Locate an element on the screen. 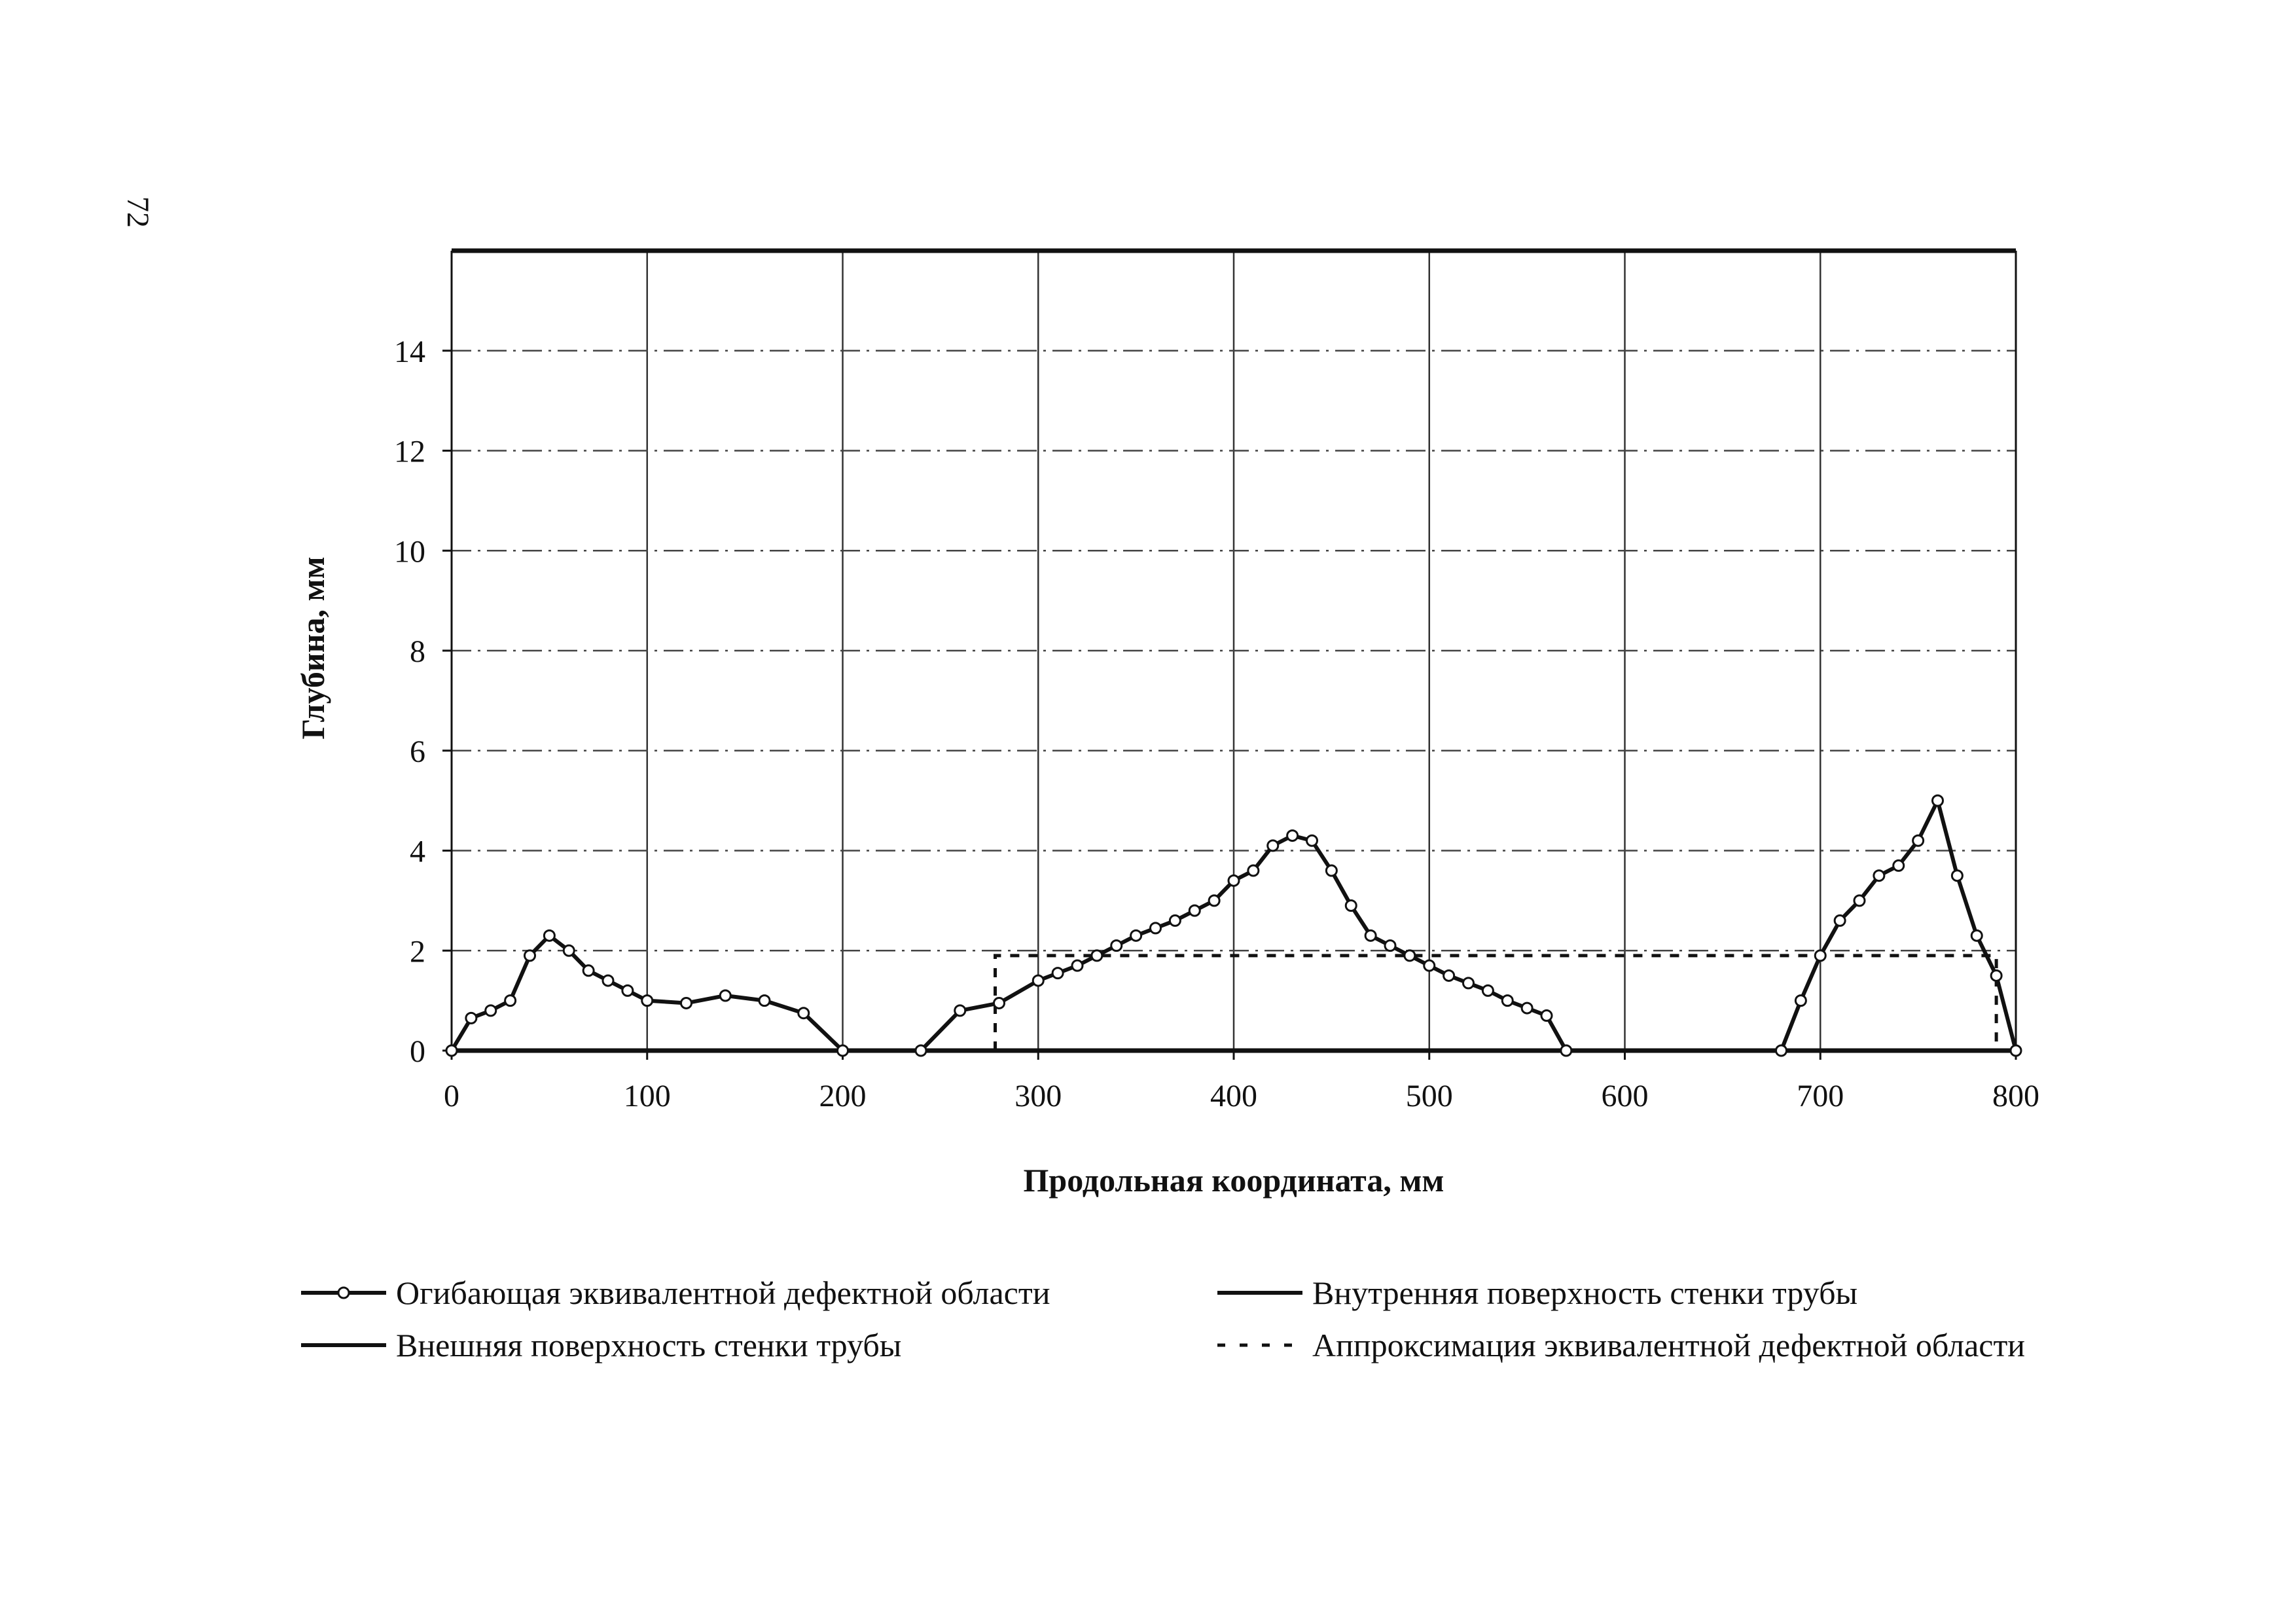  x-tick-label: 100 is located at coordinates (647, 1096).